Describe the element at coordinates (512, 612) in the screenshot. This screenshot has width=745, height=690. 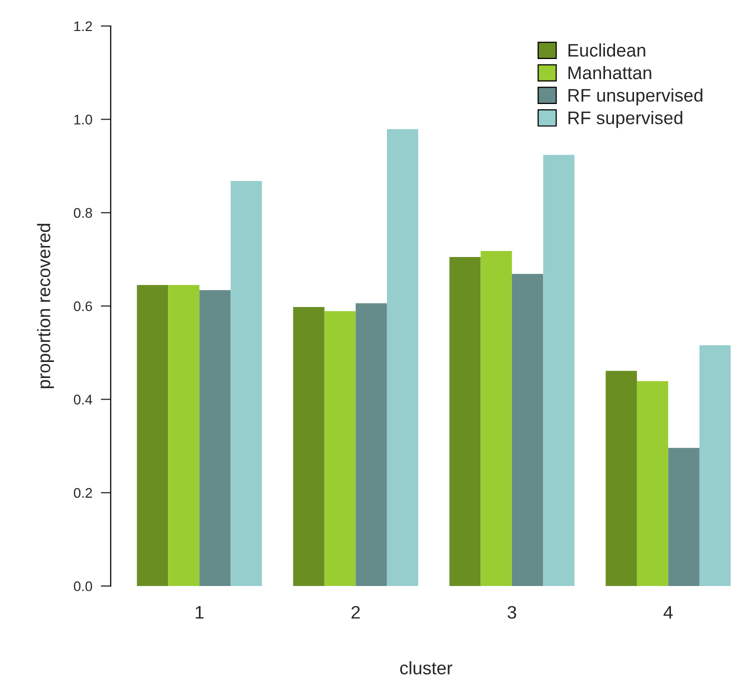
I see `x-tick-label: 3` at that location.